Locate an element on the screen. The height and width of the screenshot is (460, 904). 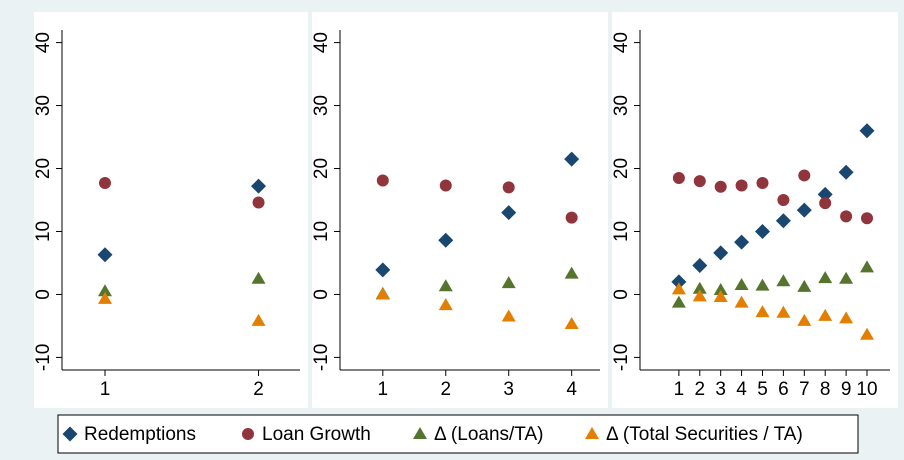
x-tick-label: 5 is located at coordinates (762, 389).